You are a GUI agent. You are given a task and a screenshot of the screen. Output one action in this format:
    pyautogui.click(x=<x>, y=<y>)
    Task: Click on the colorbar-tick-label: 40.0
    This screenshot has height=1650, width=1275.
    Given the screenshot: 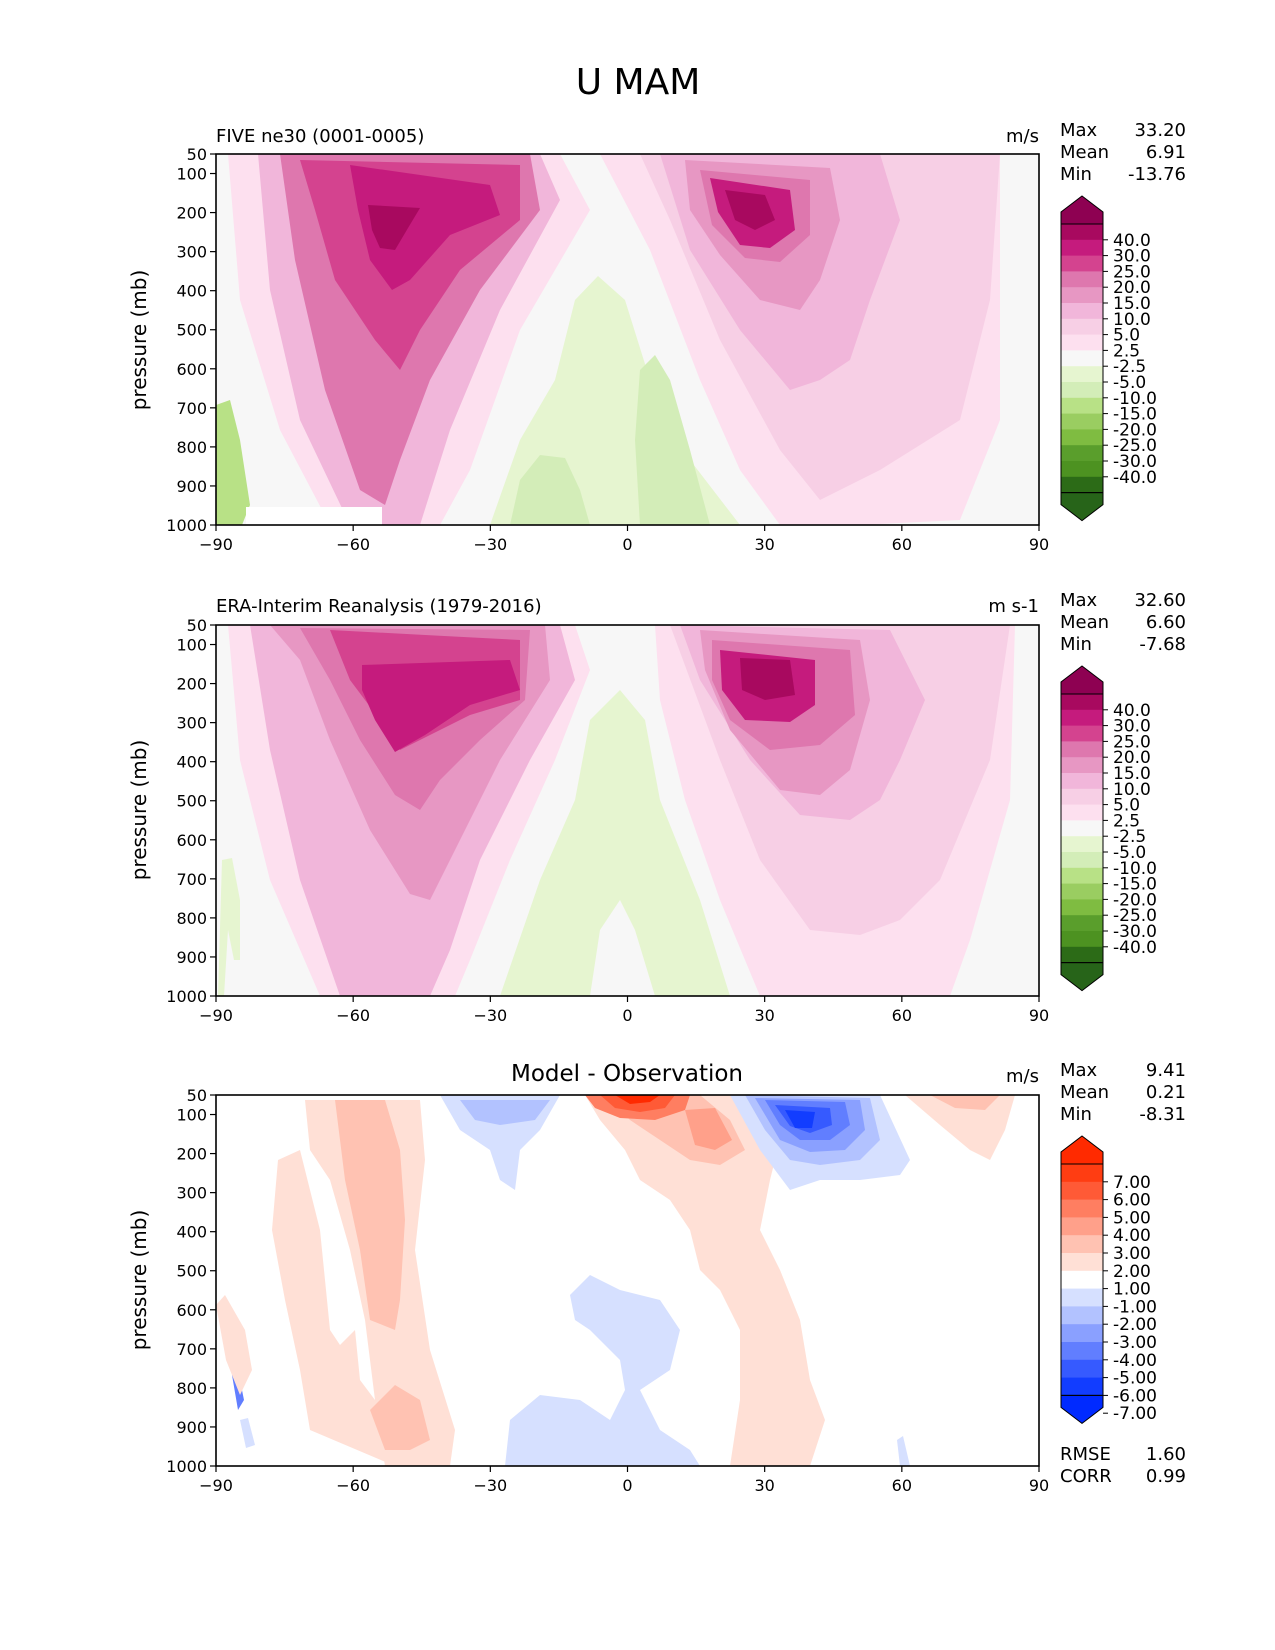 What is the action you would take?
    pyautogui.click(x=1132, y=711)
    